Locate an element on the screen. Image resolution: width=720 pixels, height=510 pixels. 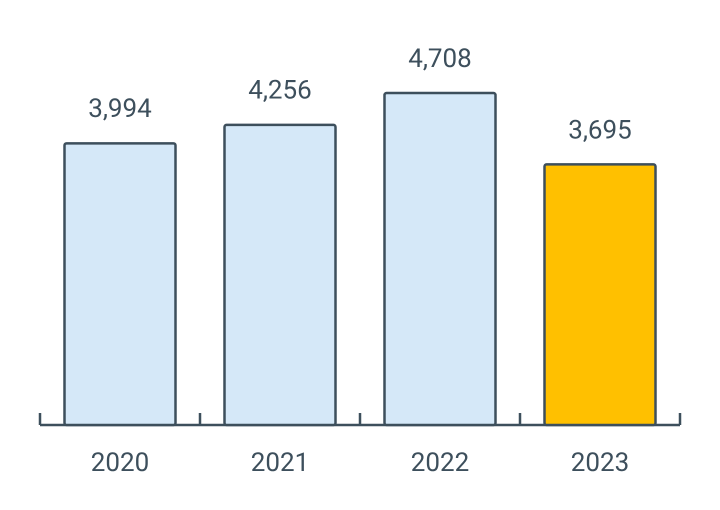
x-tick-label: 2022 is located at coordinates (440, 463).